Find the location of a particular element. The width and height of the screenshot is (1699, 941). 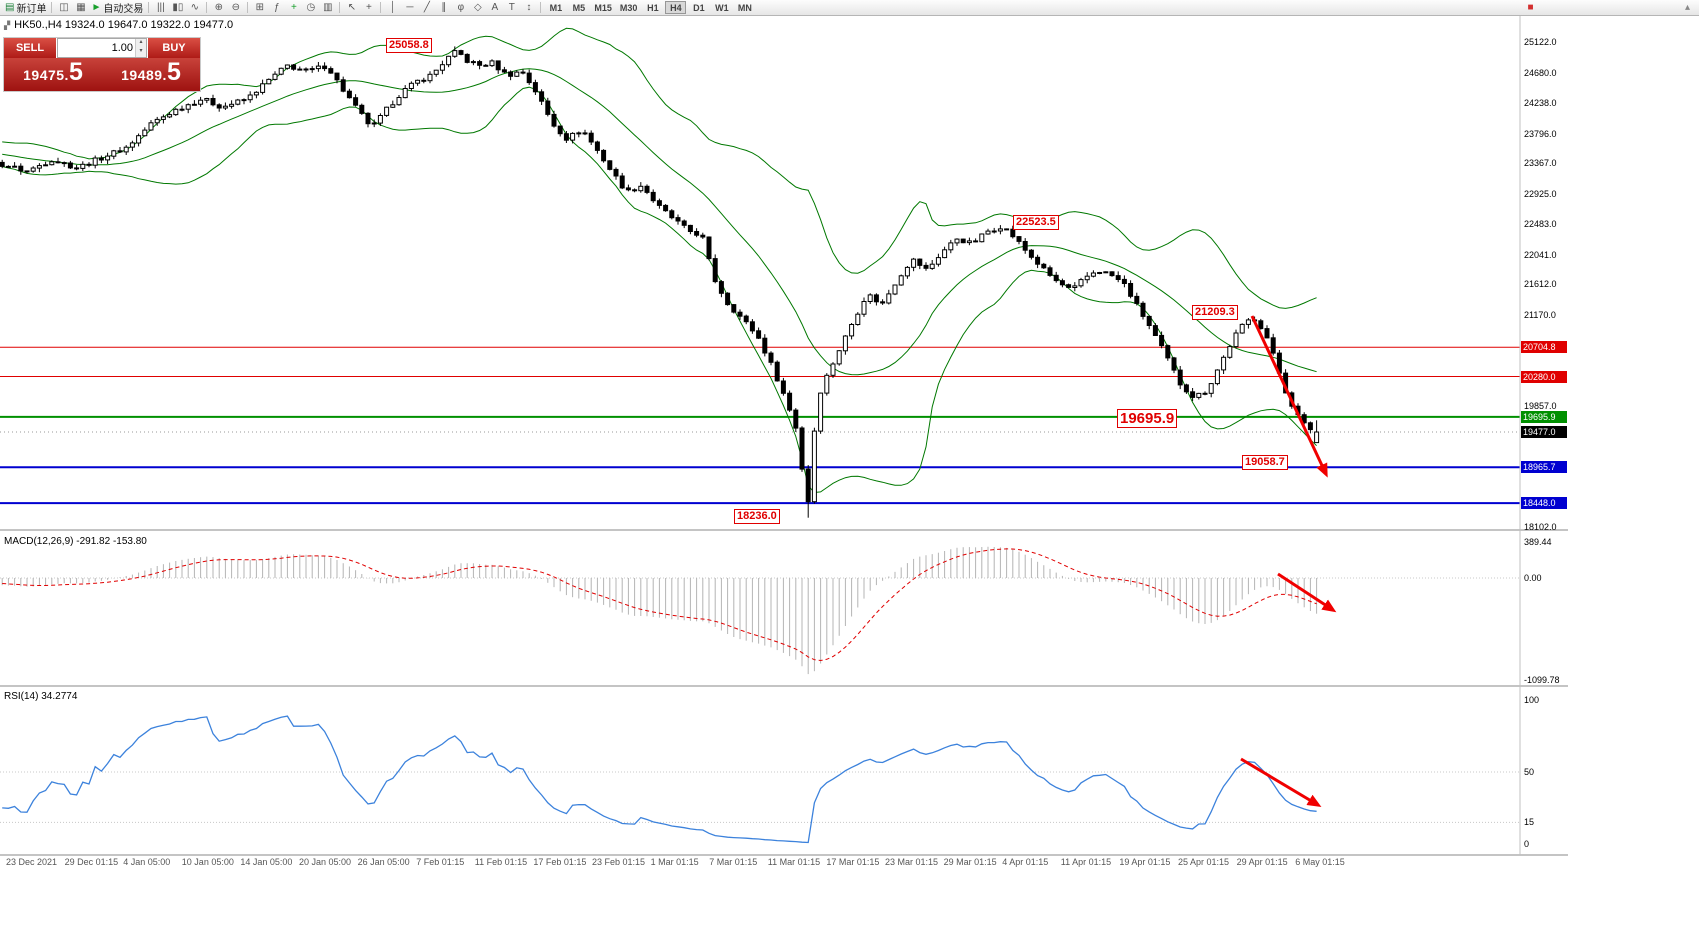

arrows-icon: ↕ is located at coordinates (529, 7).